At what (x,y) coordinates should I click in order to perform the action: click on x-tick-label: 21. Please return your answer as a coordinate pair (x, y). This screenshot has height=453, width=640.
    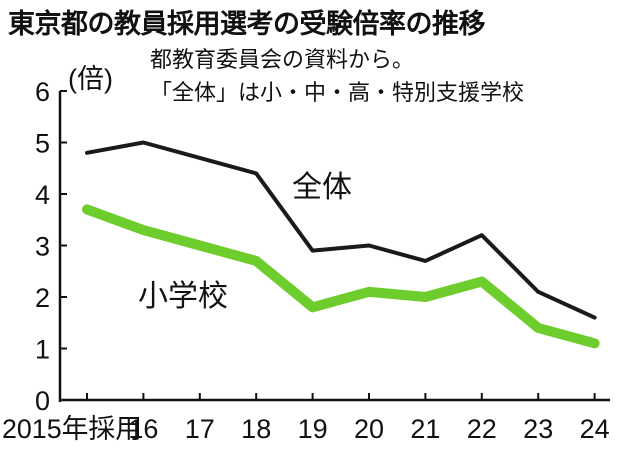
    Looking at the image, I should click on (425, 429).